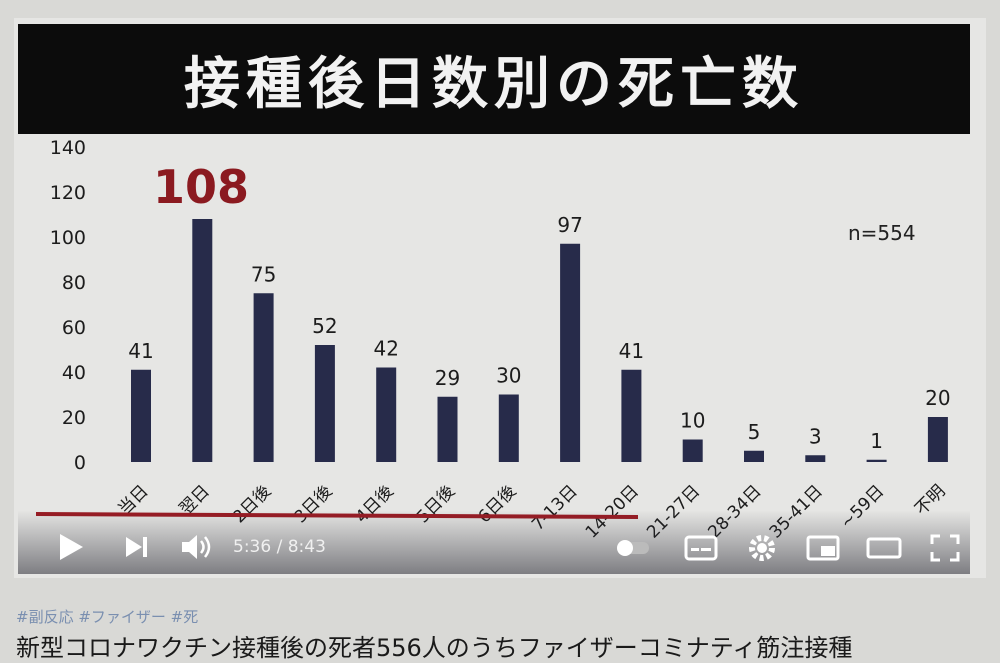 The image size is (1000, 663). What do you see at coordinates (74, 283) in the screenshot?
I see `y-tick-label: 80` at bounding box center [74, 283].